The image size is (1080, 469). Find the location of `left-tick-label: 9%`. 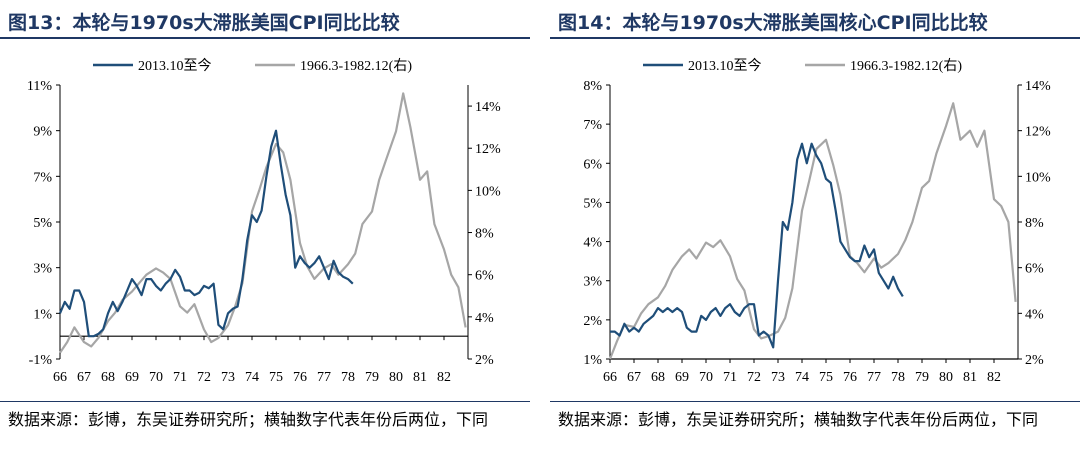

left-tick-label: 9% is located at coordinates (42, 132).